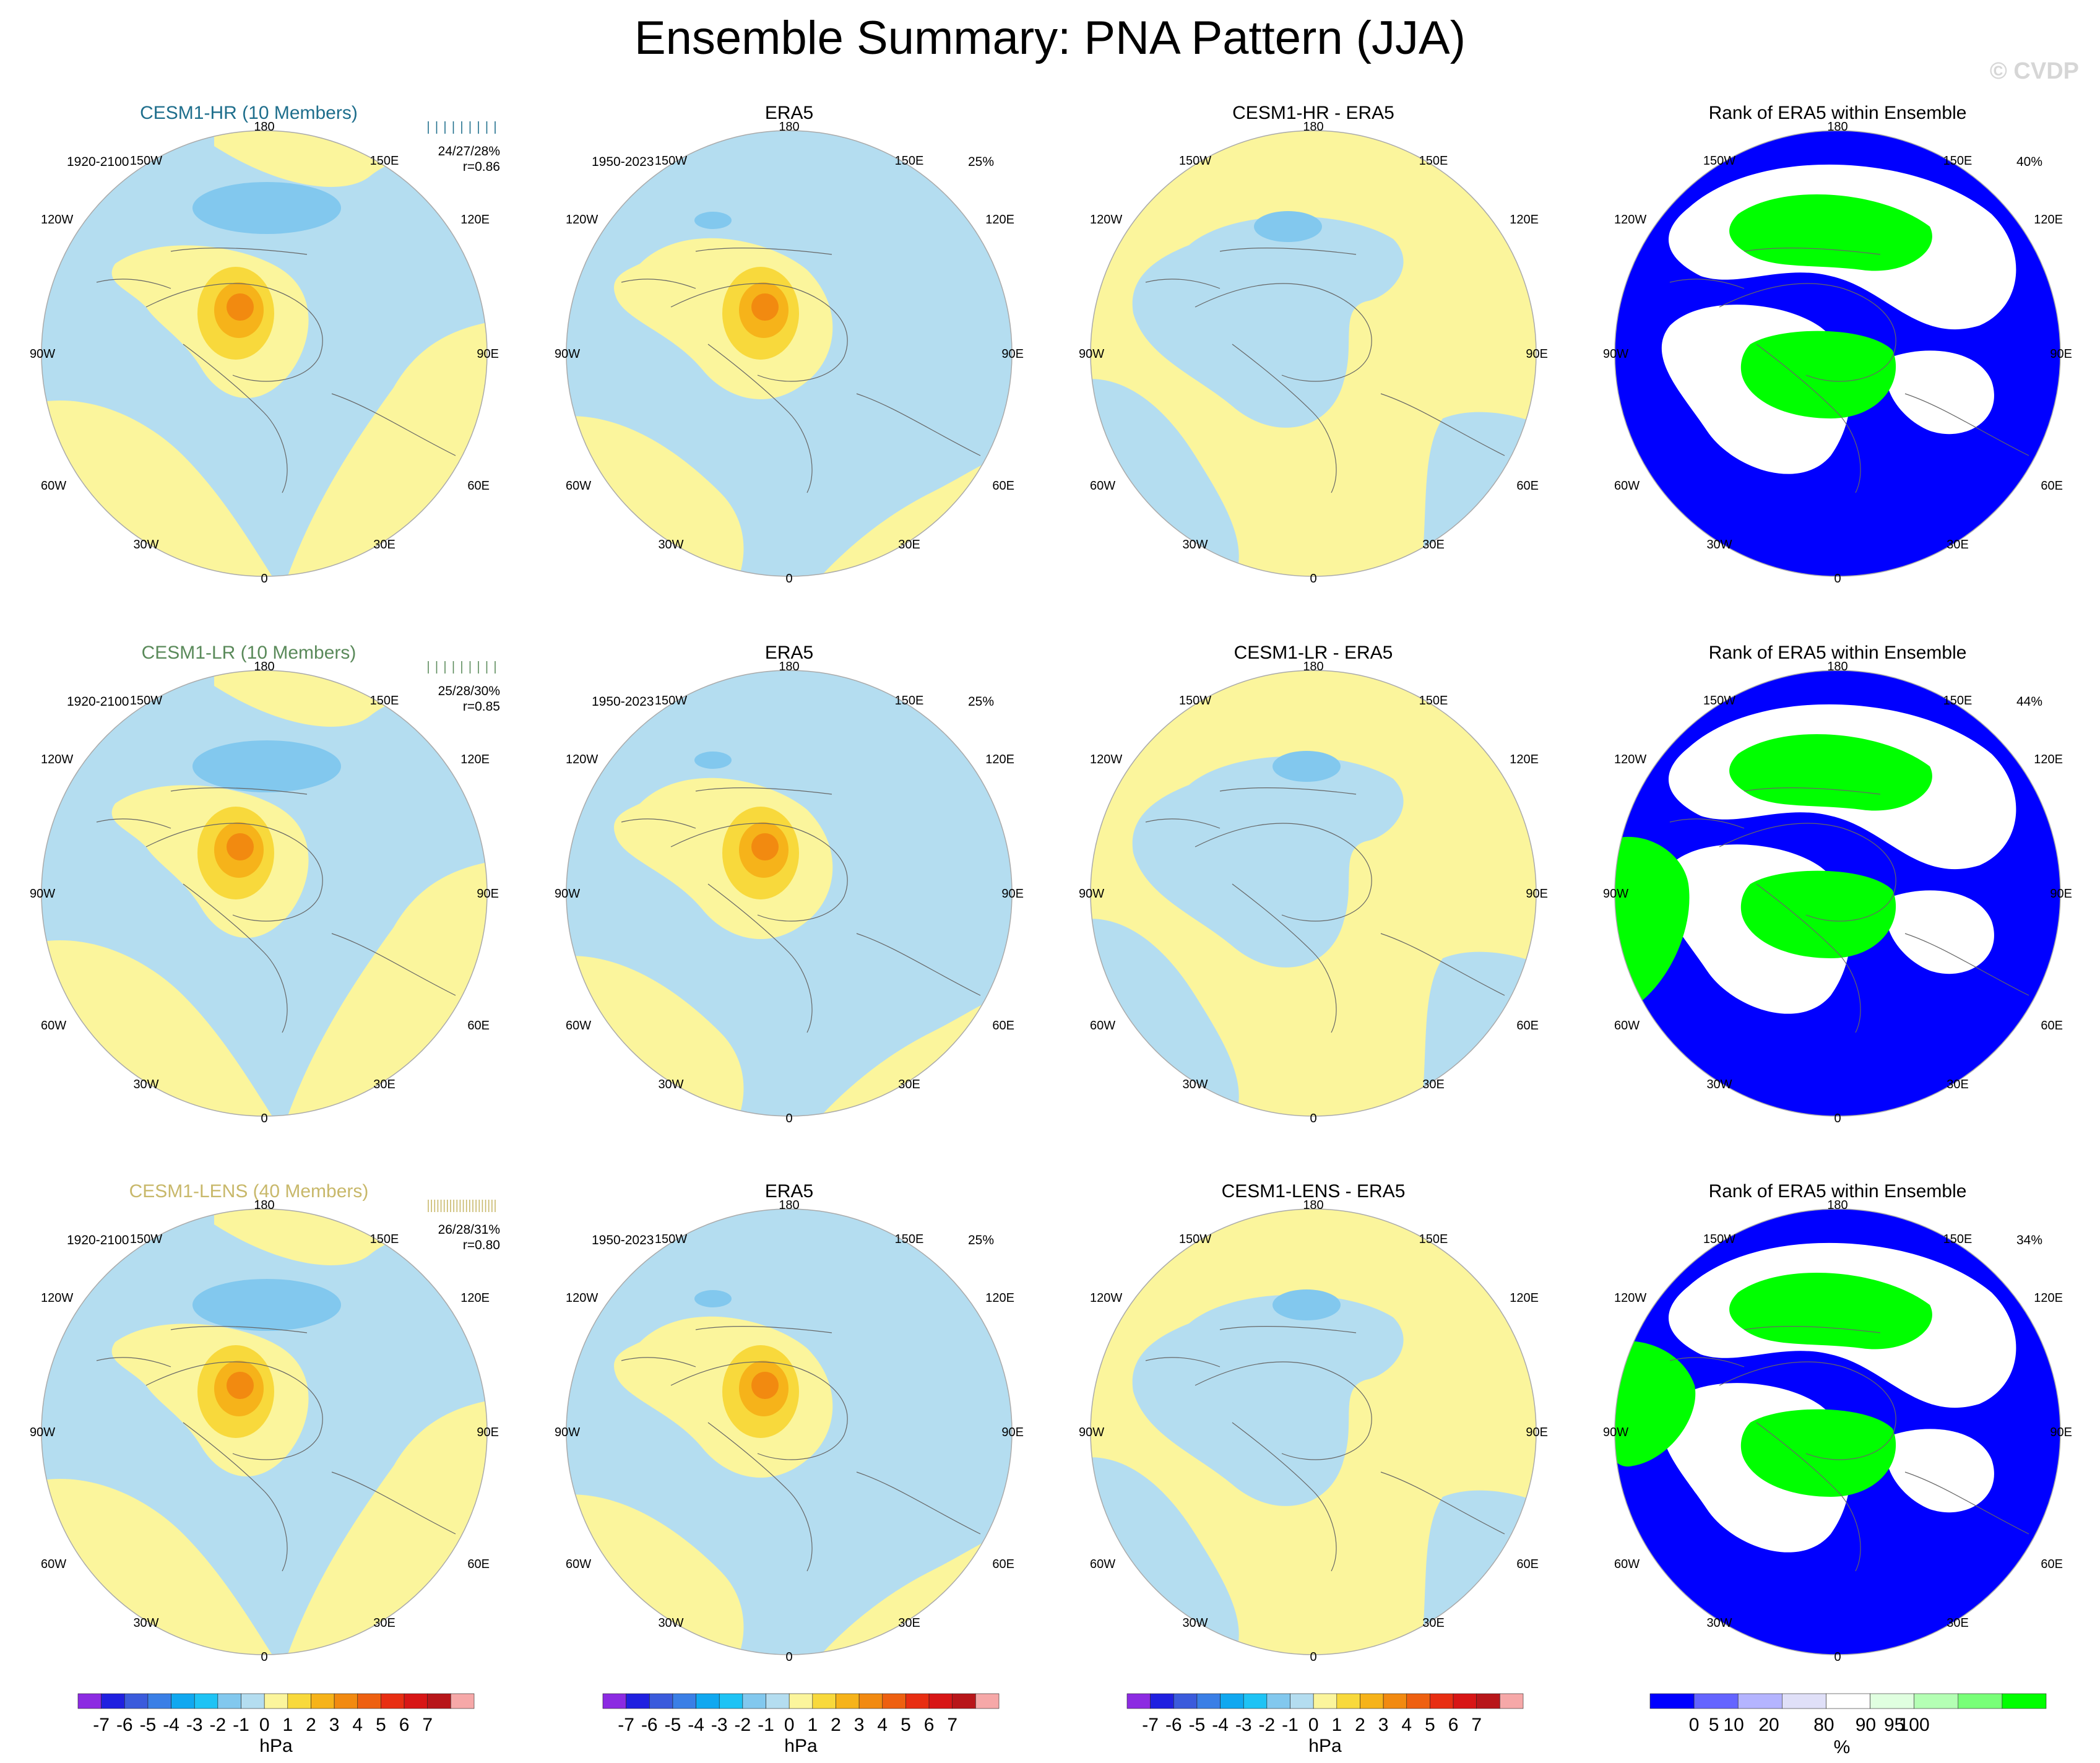  Describe the element at coordinates (481, 167) in the screenshot. I see `stats-correlation: r=0.86` at that location.